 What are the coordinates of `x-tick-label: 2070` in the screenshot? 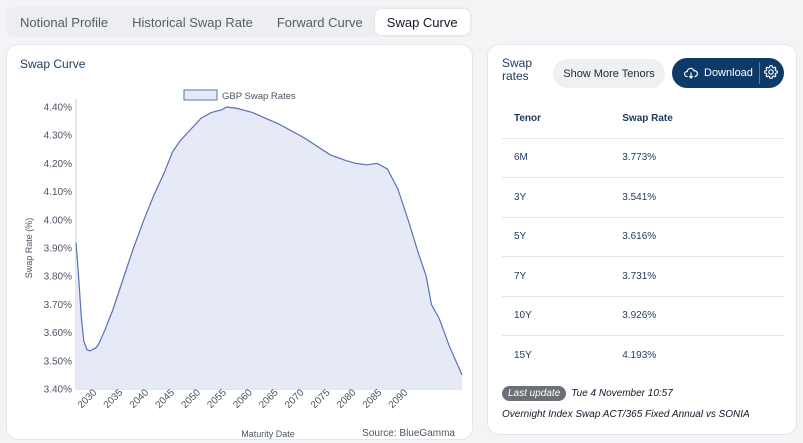 It's located at (295, 399).